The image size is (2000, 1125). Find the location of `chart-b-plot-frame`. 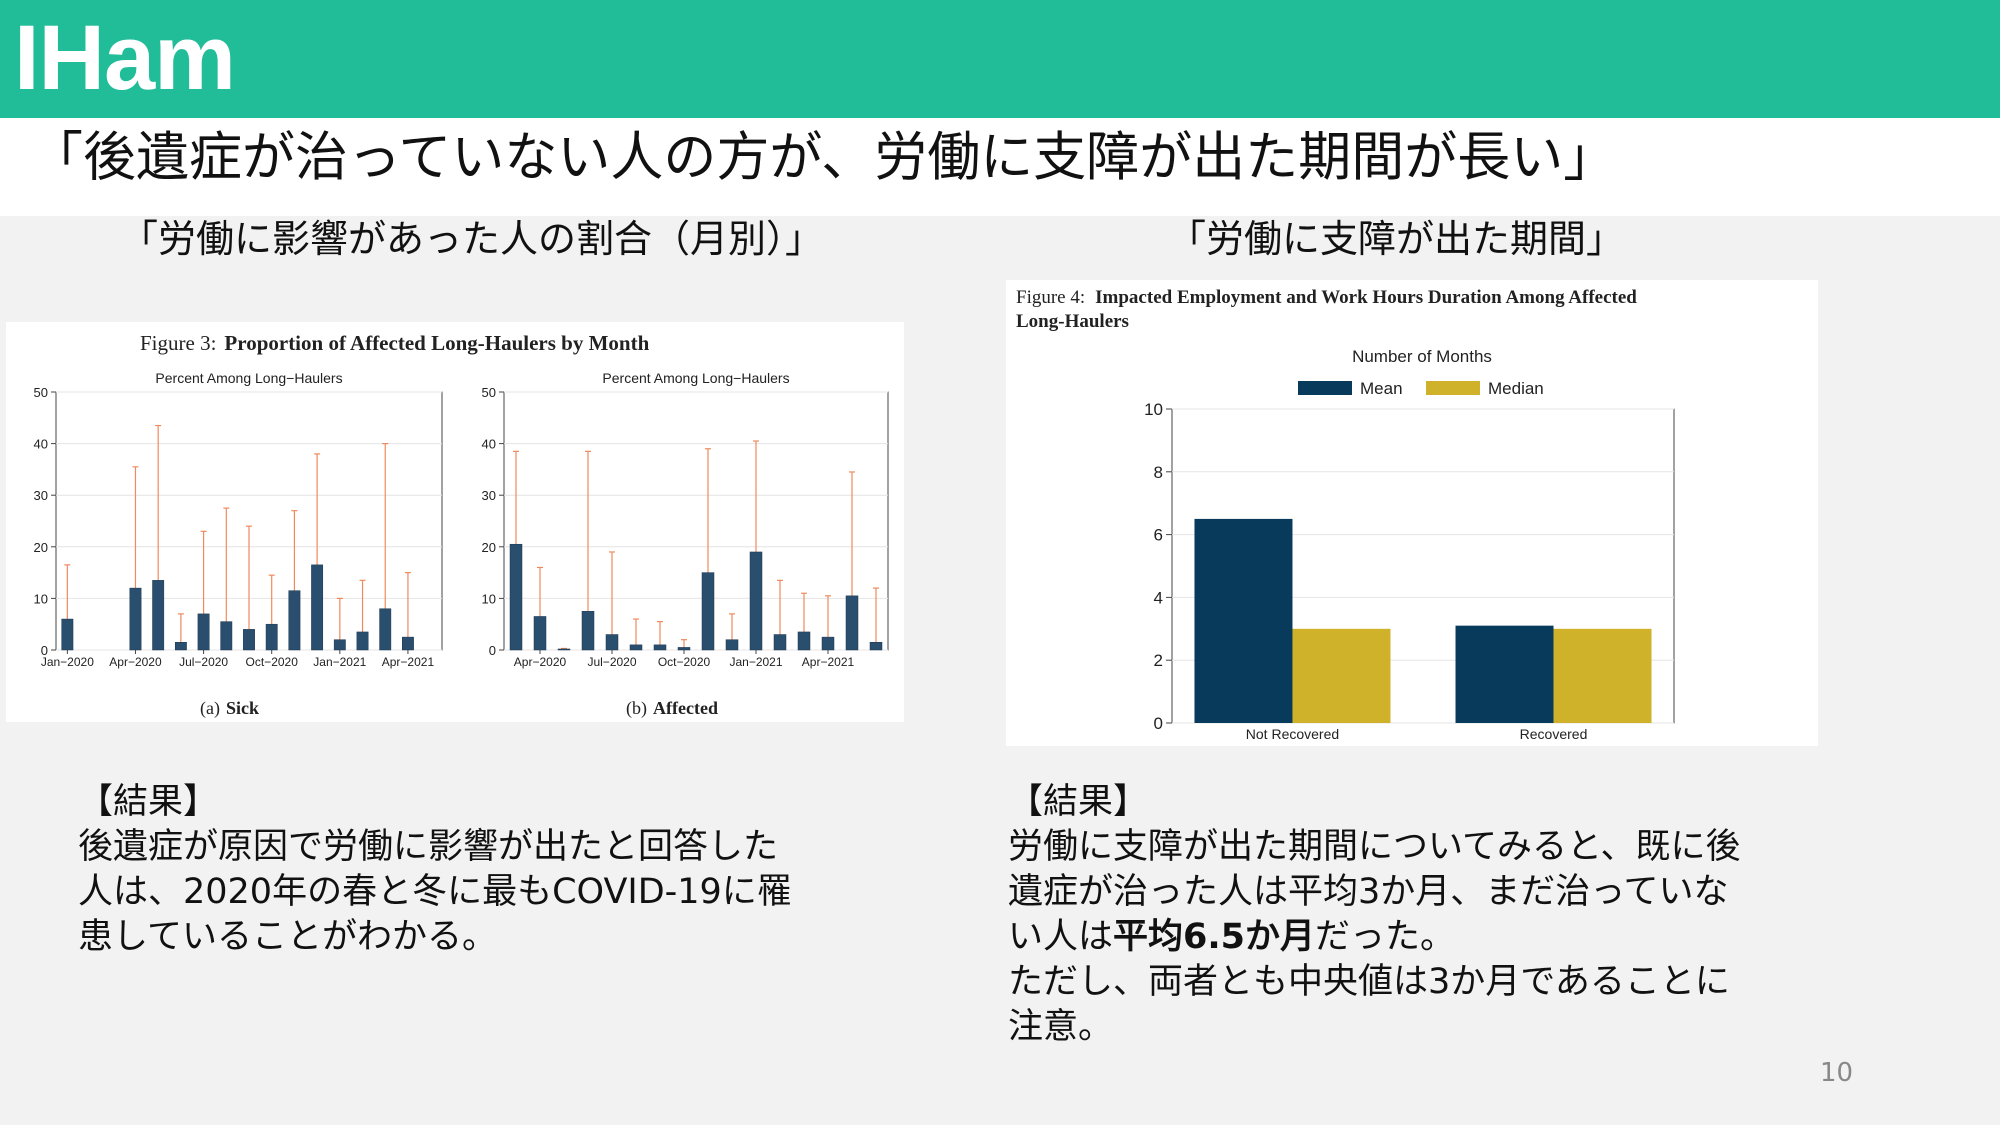

chart-b-plot-frame is located at coordinates (696, 521).